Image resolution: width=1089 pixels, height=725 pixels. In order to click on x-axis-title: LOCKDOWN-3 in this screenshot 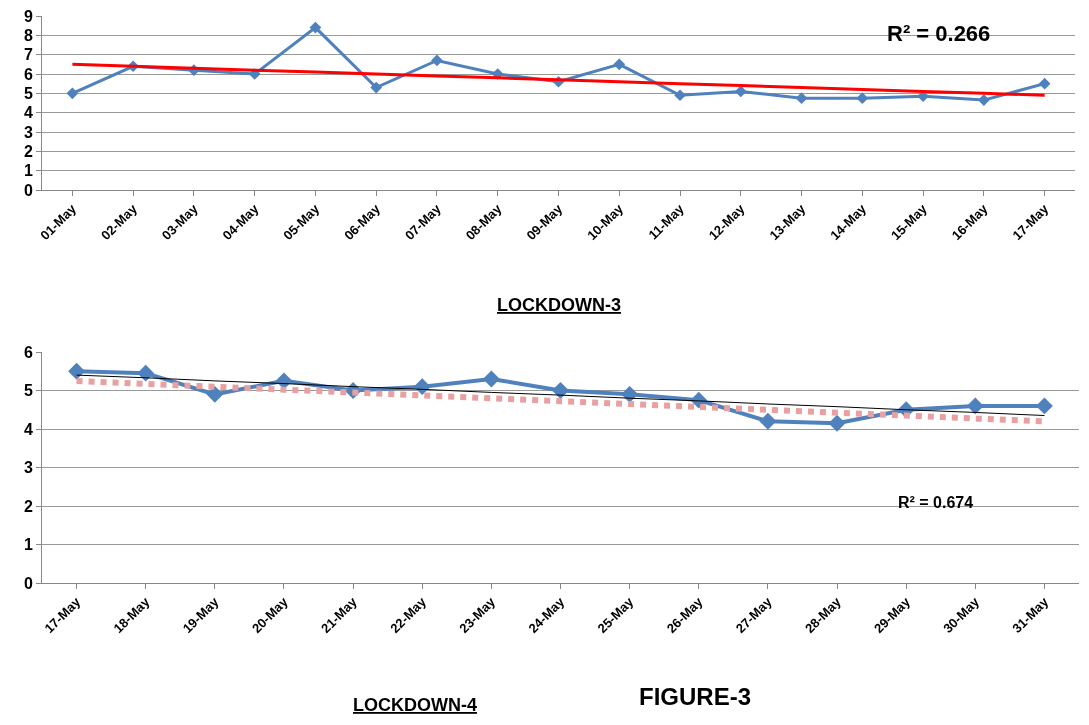, I will do `click(559, 305)`.